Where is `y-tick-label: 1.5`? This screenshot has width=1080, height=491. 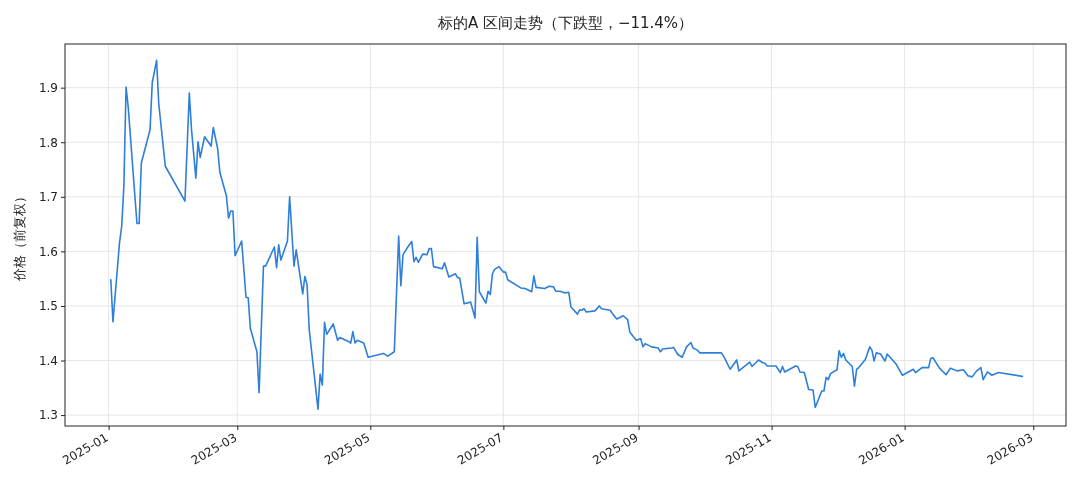 y-tick-label: 1.5 is located at coordinates (48, 306).